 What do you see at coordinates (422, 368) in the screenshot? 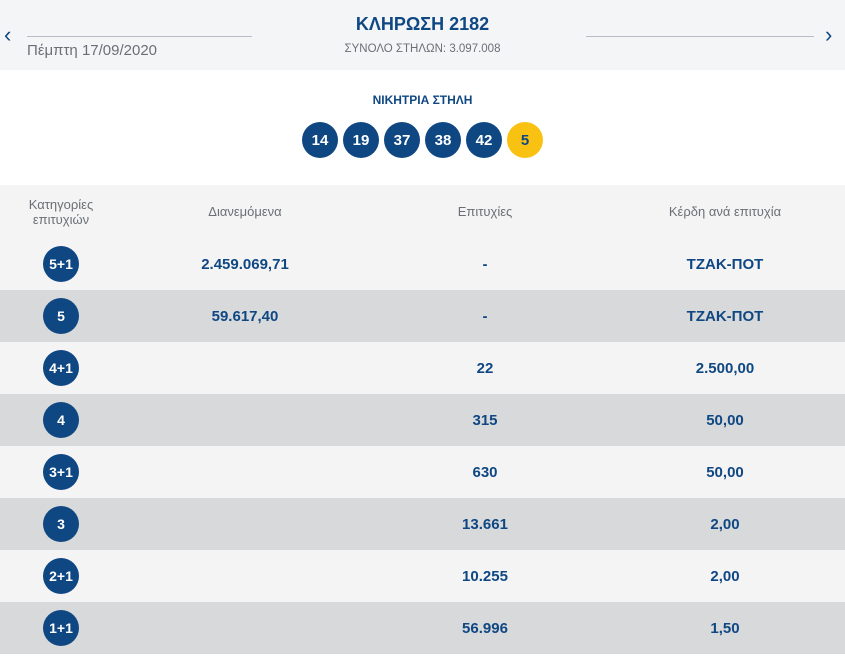
I see `table-row: 4+1 22 2.500,00` at bounding box center [422, 368].